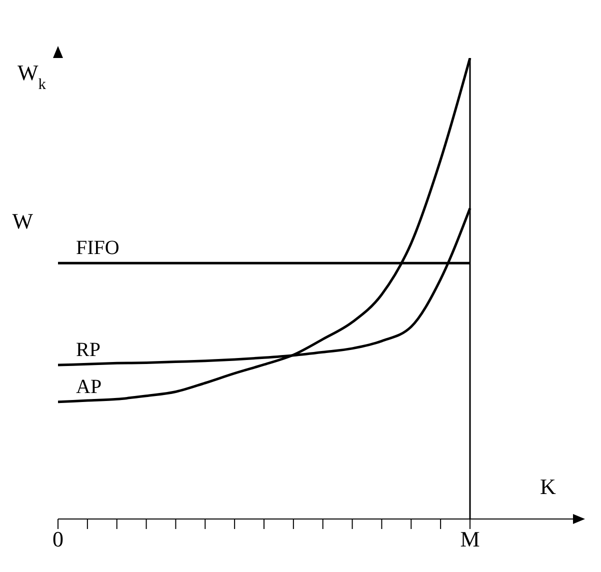  Describe the element at coordinates (23, 221) in the screenshot. I see `text: W` at that location.